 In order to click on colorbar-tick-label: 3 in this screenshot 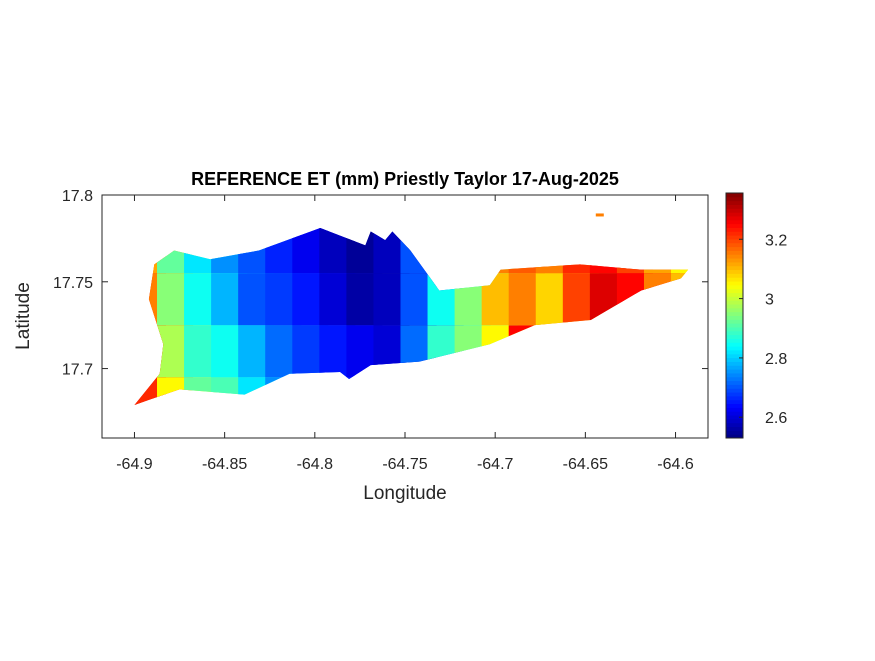, I will do `click(769, 300)`.